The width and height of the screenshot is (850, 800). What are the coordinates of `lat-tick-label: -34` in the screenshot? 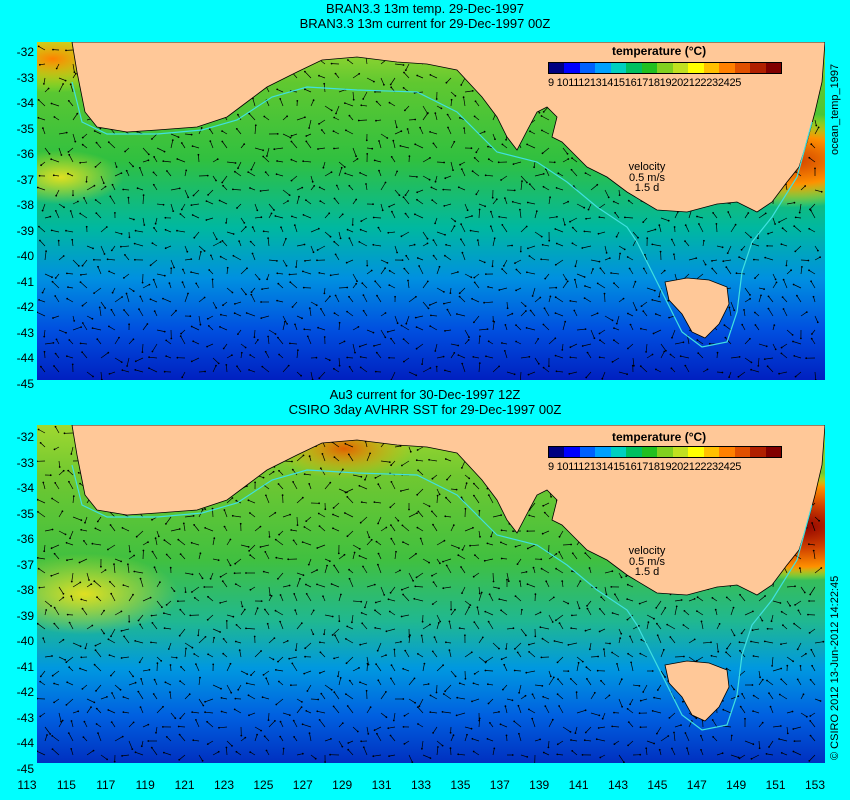 It's located at (25, 103).